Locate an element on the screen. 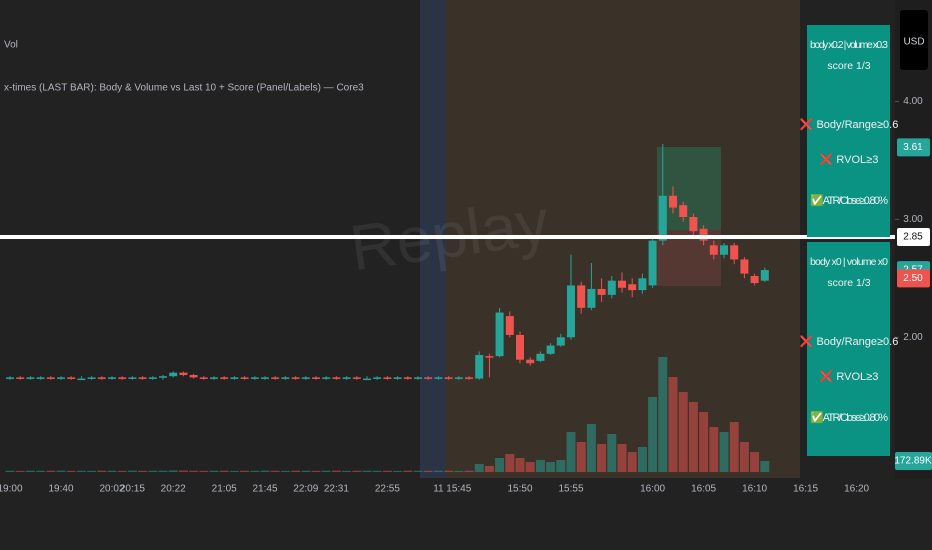 This screenshot has width=932, height=550. x-tick-label: 21:05 is located at coordinates (224, 489).